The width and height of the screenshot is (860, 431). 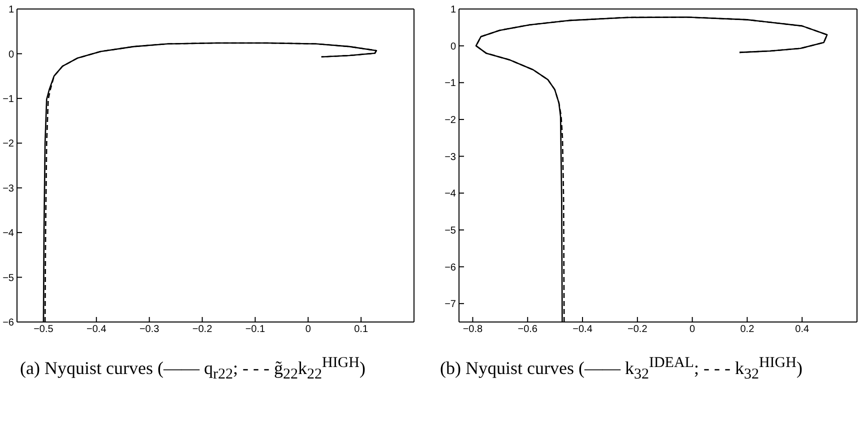 What do you see at coordinates (473, 330) in the screenshot?
I see `x-tick-label: −0.8` at bounding box center [473, 330].